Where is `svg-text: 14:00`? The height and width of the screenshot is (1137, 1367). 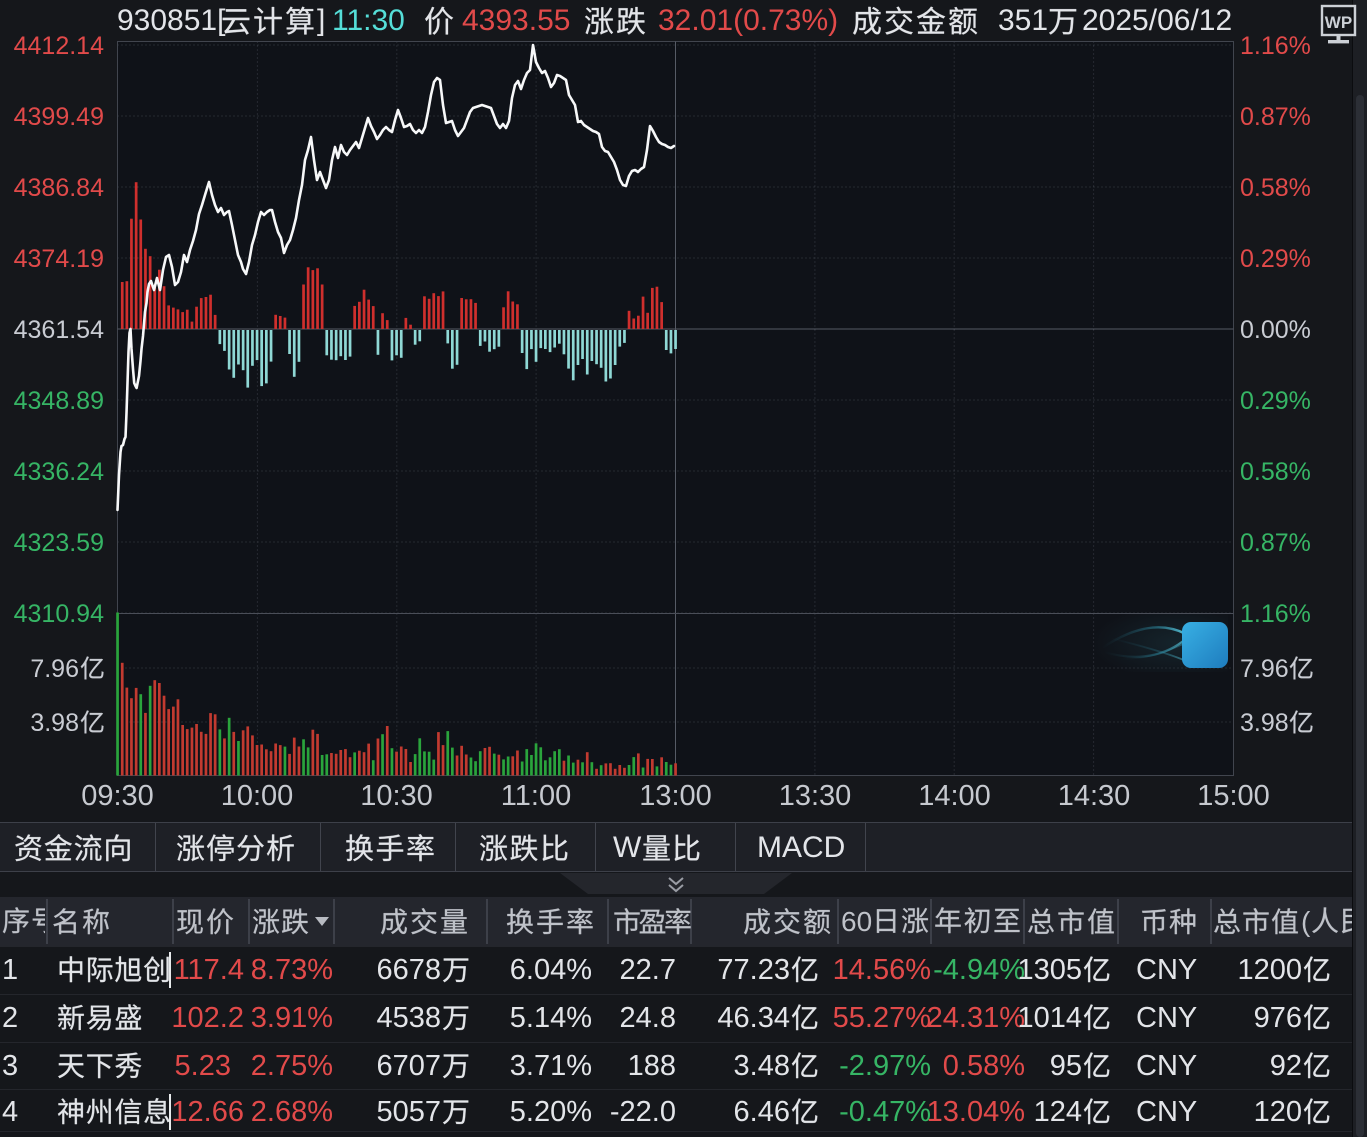
svg-text: 14:00 is located at coordinates (954, 796).